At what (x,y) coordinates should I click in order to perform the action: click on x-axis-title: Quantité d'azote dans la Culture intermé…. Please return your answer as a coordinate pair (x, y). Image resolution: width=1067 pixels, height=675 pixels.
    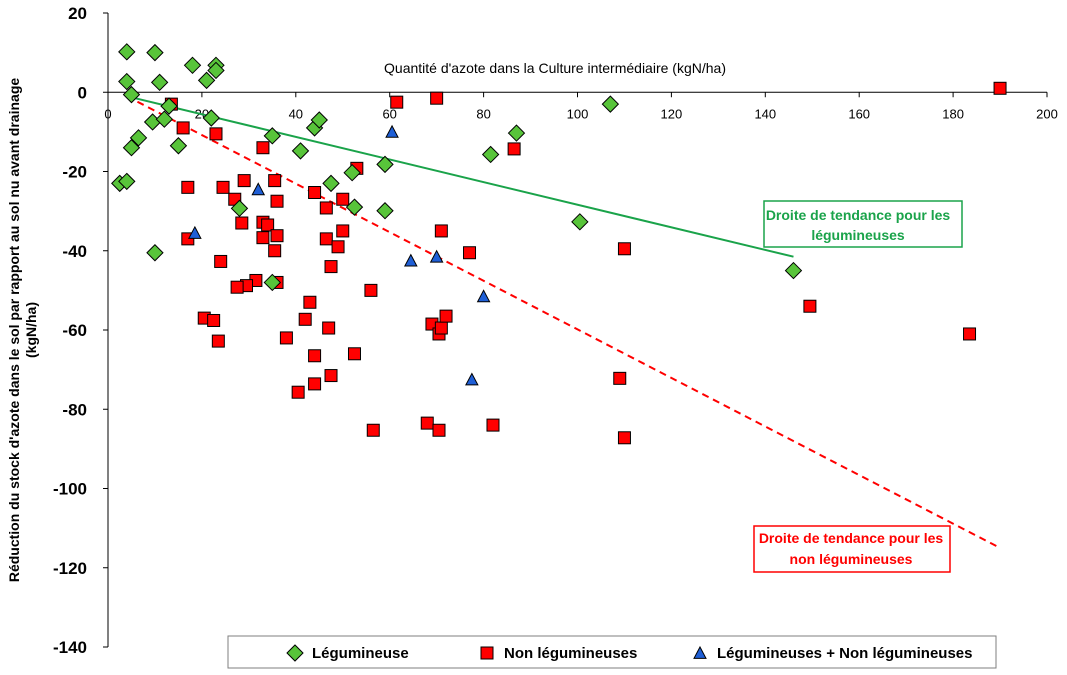
    Looking at the image, I should click on (555, 68).